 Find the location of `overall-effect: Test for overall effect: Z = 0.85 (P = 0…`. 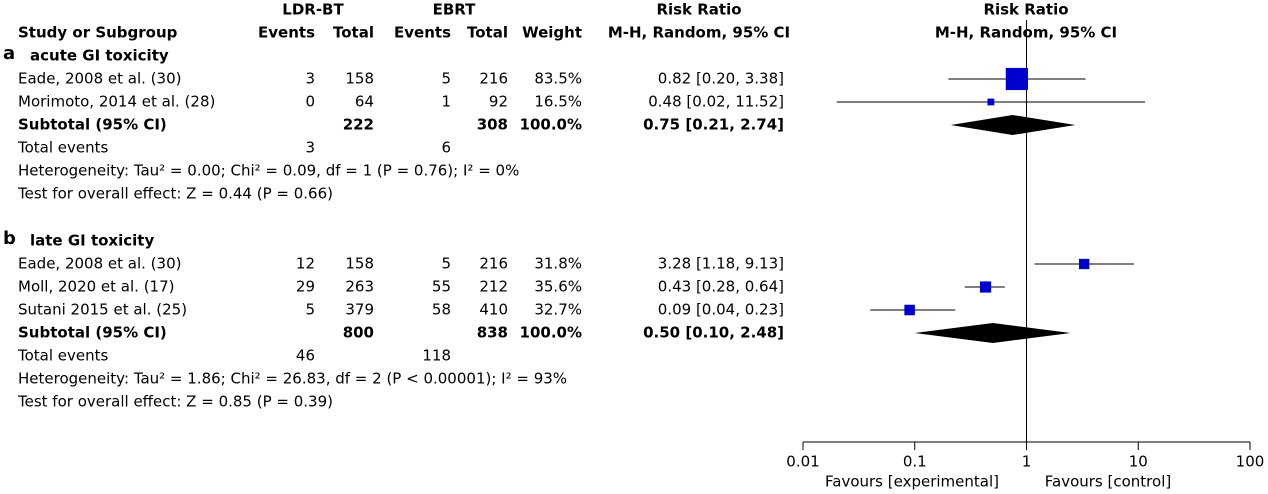

overall-effect: Test for overall effect: Z = 0.85 (P = 0… is located at coordinates (175, 402).